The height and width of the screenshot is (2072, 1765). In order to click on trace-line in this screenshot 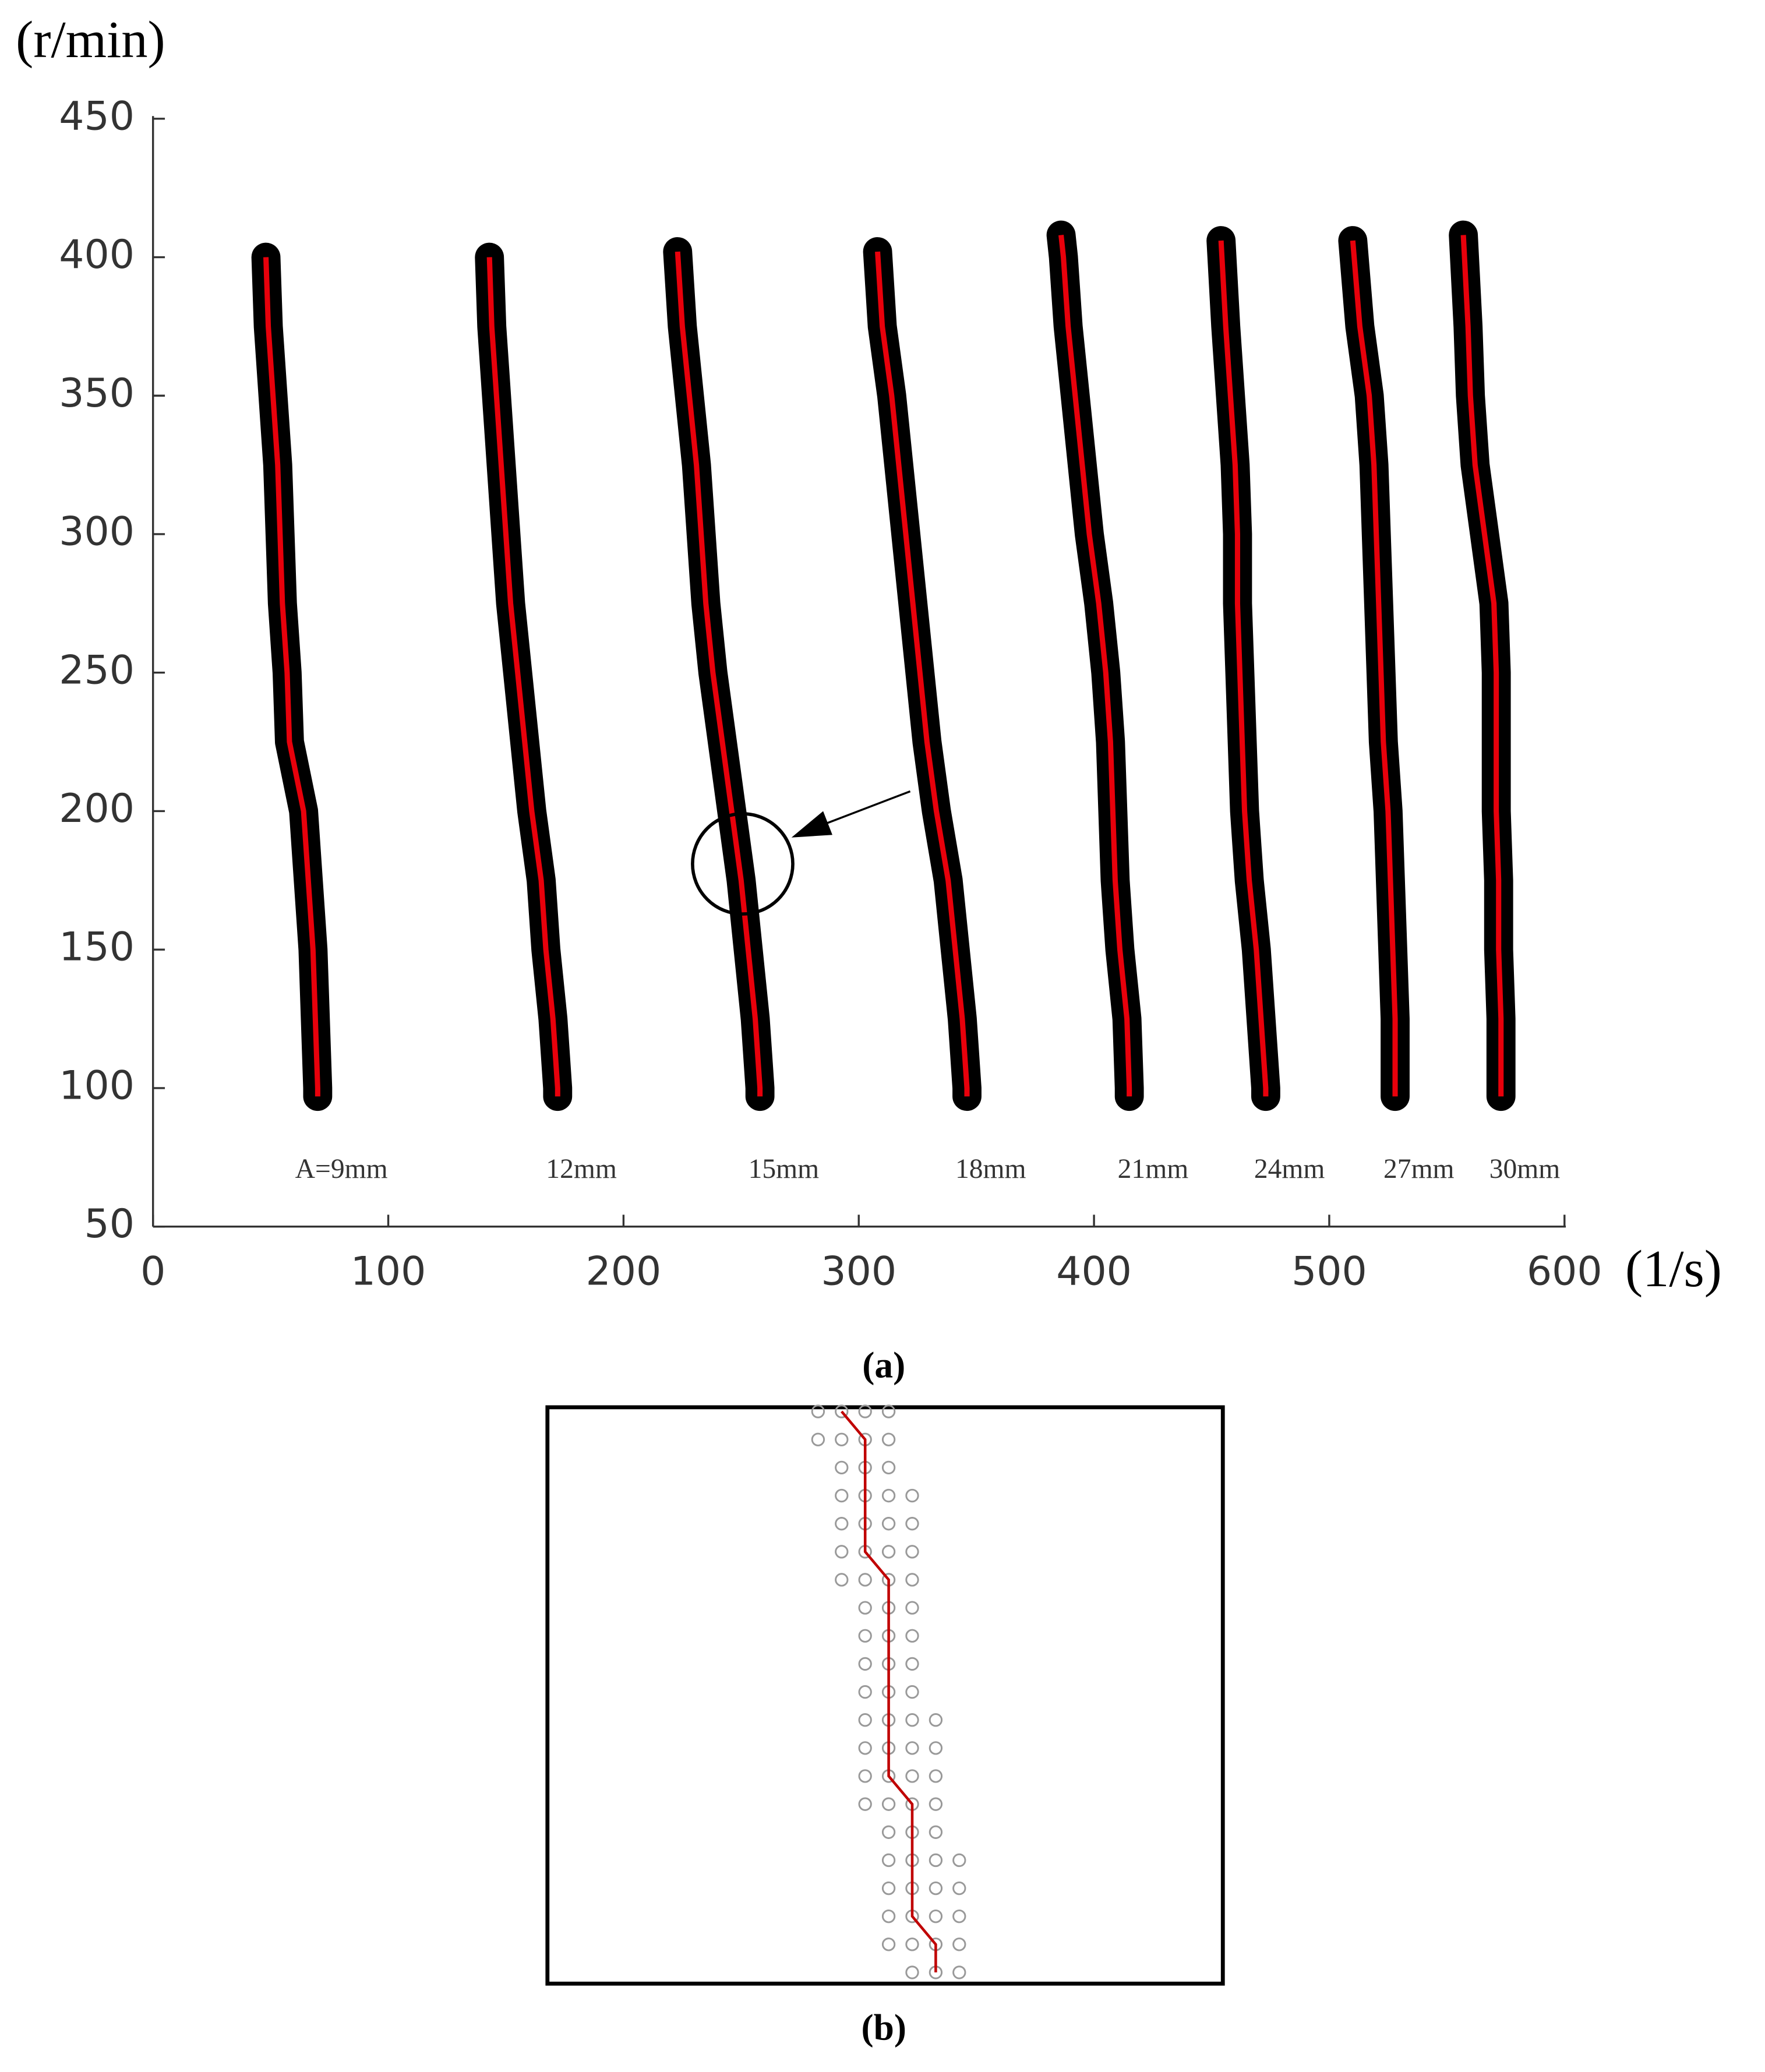, I will do `click(889, 1692)`.